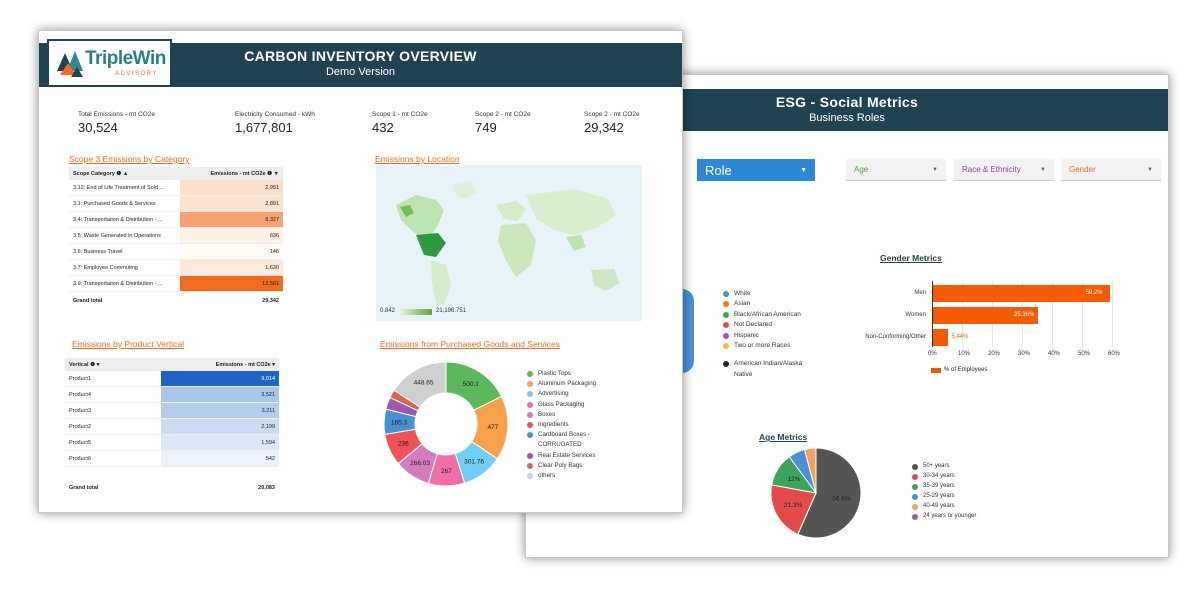 This screenshot has width=1200, height=613. Describe the element at coordinates (231, 283) in the screenshot. I see `cell-emissions: 12,561` at that location.